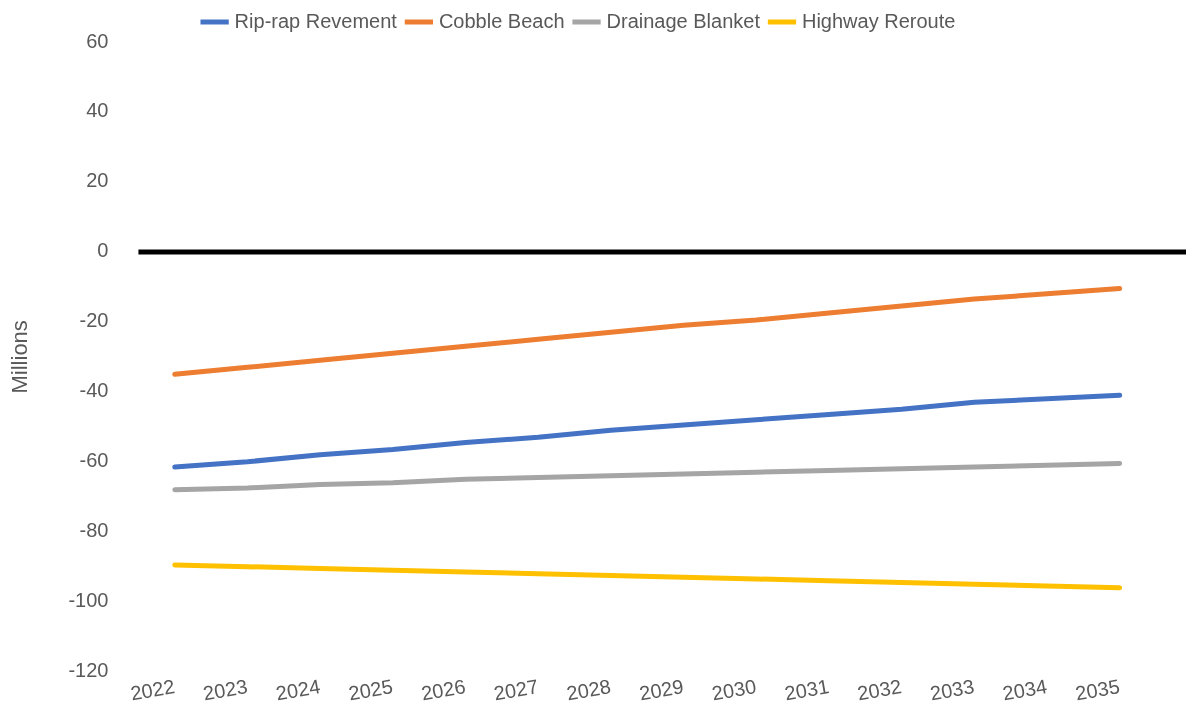  I want to click on x-tick-label: 2029, so click(661, 690).